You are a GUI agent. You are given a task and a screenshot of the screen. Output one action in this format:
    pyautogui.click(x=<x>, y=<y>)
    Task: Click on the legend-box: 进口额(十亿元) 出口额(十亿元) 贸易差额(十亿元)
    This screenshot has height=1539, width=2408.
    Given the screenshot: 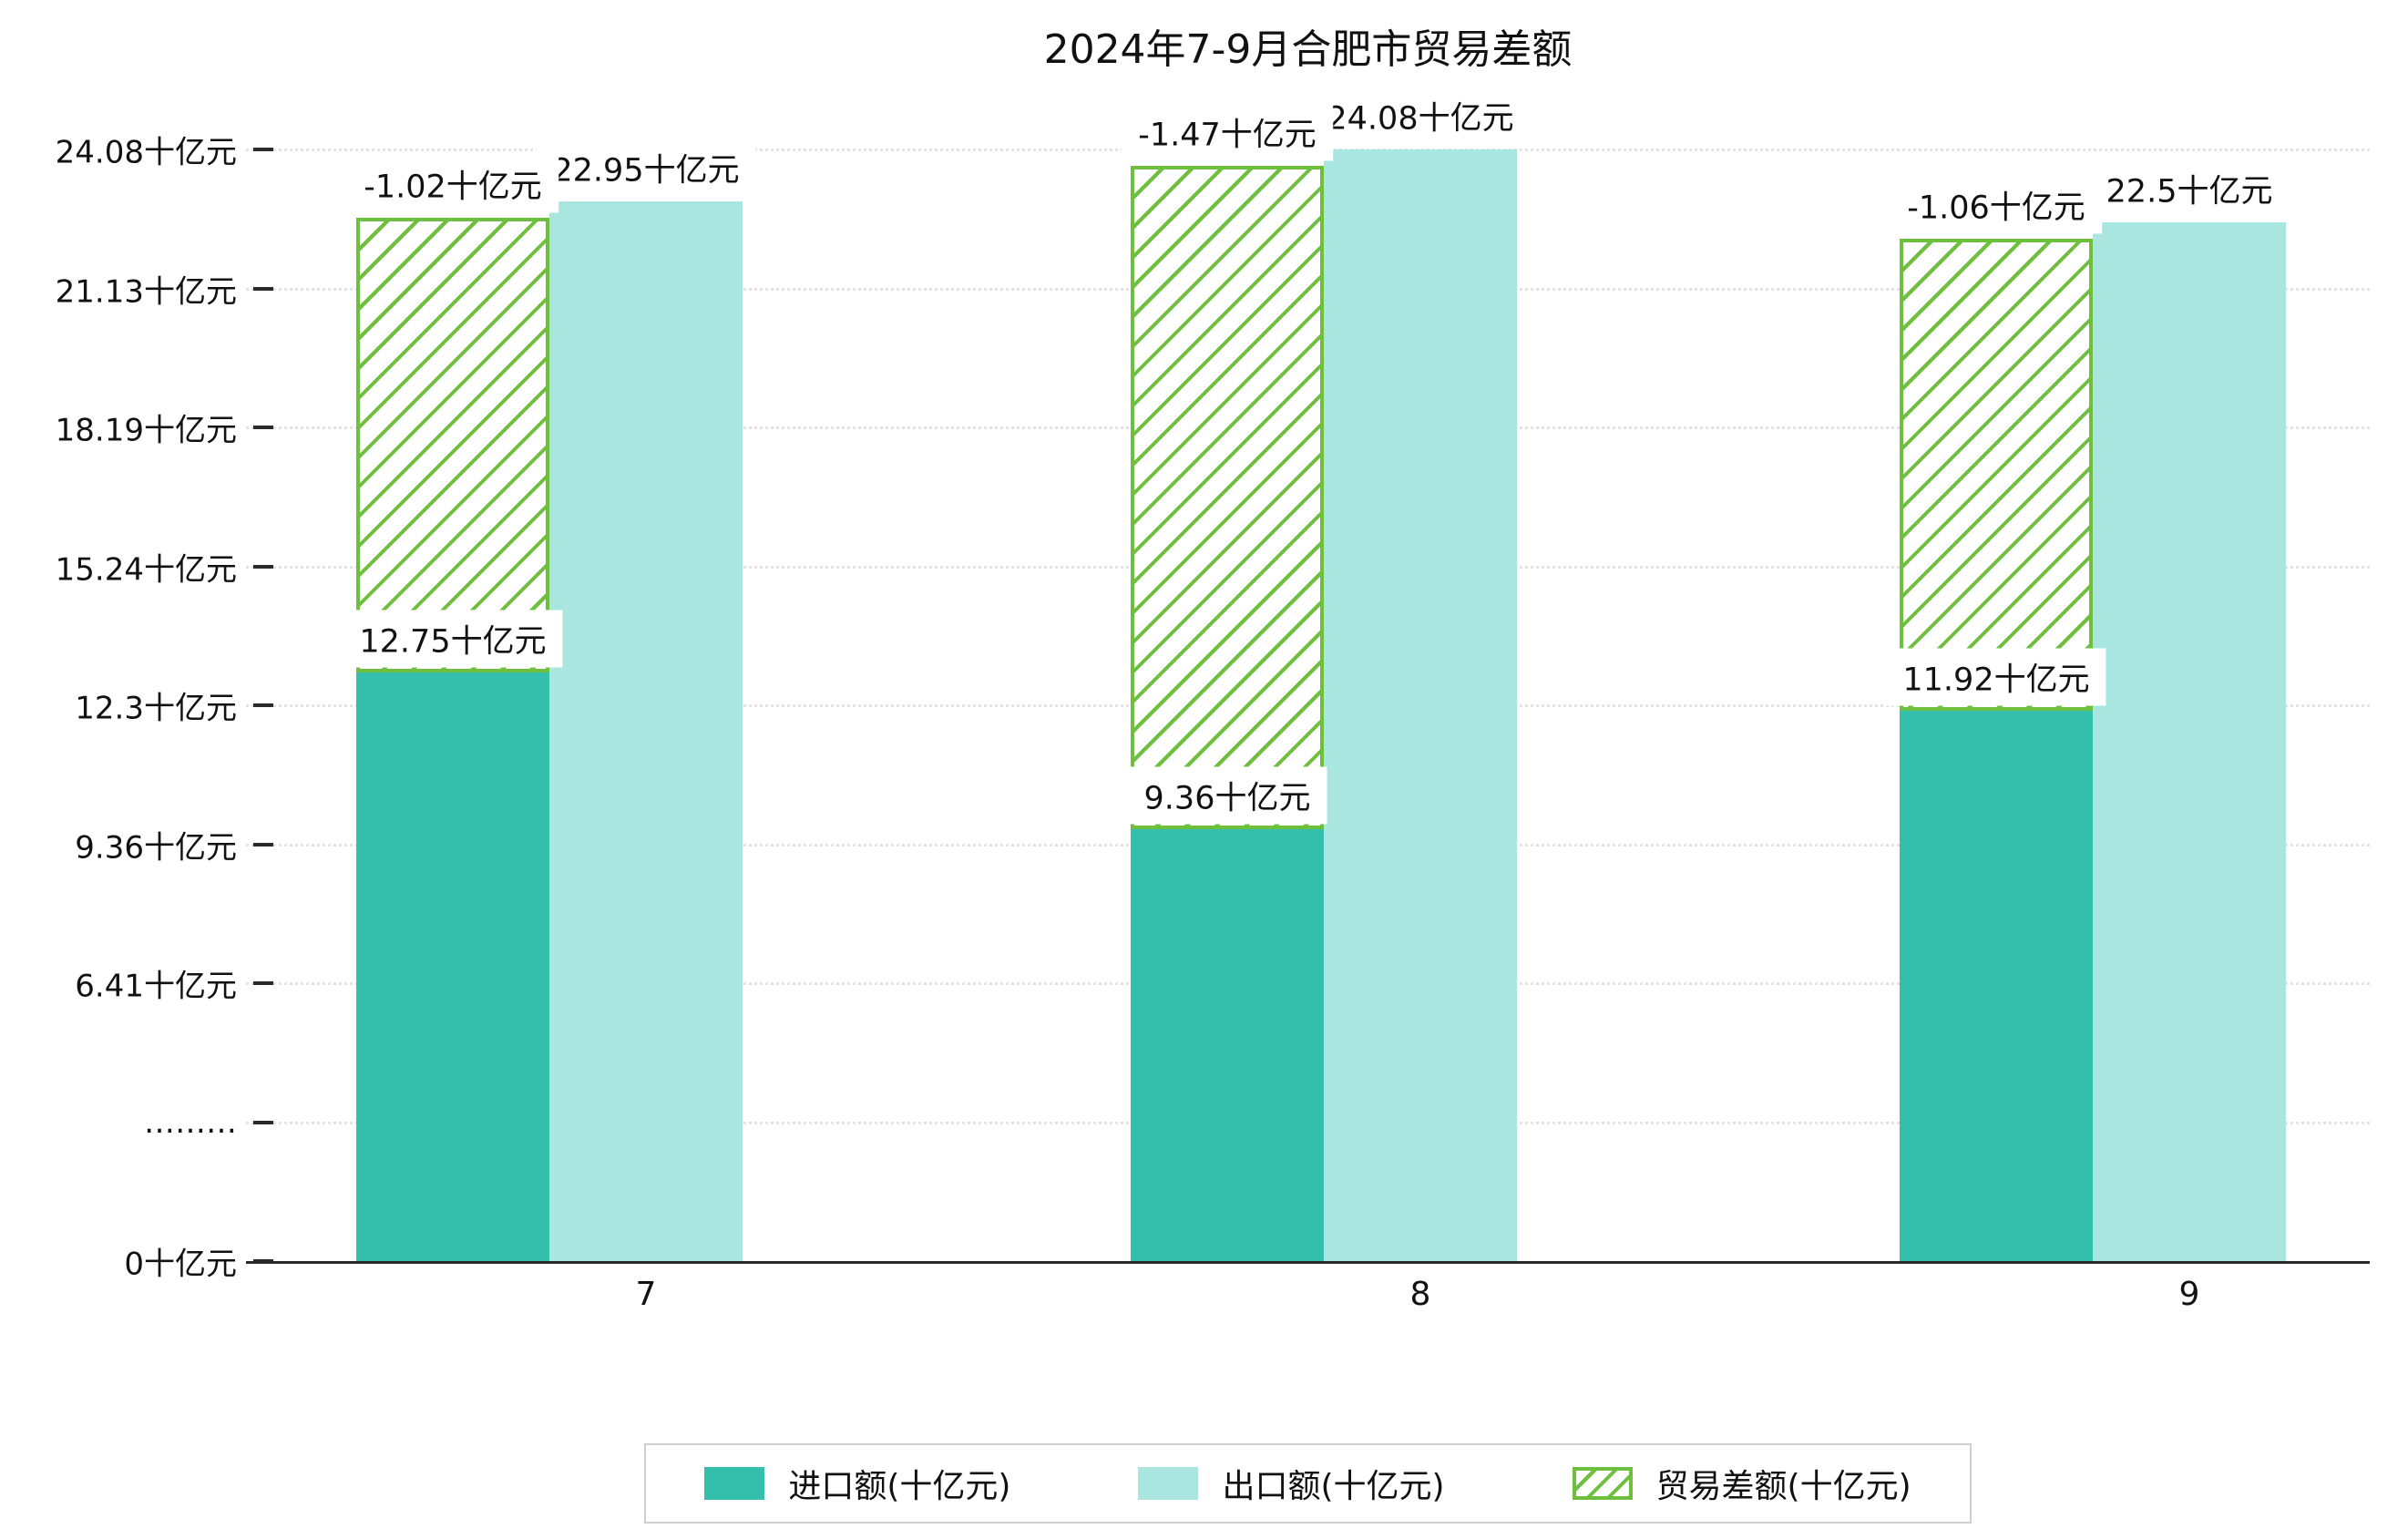 What is the action you would take?
    pyautogui.click(x=1308, y=1483)
    